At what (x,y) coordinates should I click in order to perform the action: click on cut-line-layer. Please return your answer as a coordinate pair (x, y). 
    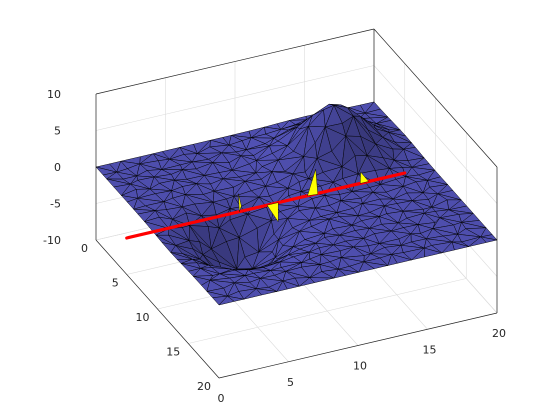
    Looking at the image, I should click on (266, 204).